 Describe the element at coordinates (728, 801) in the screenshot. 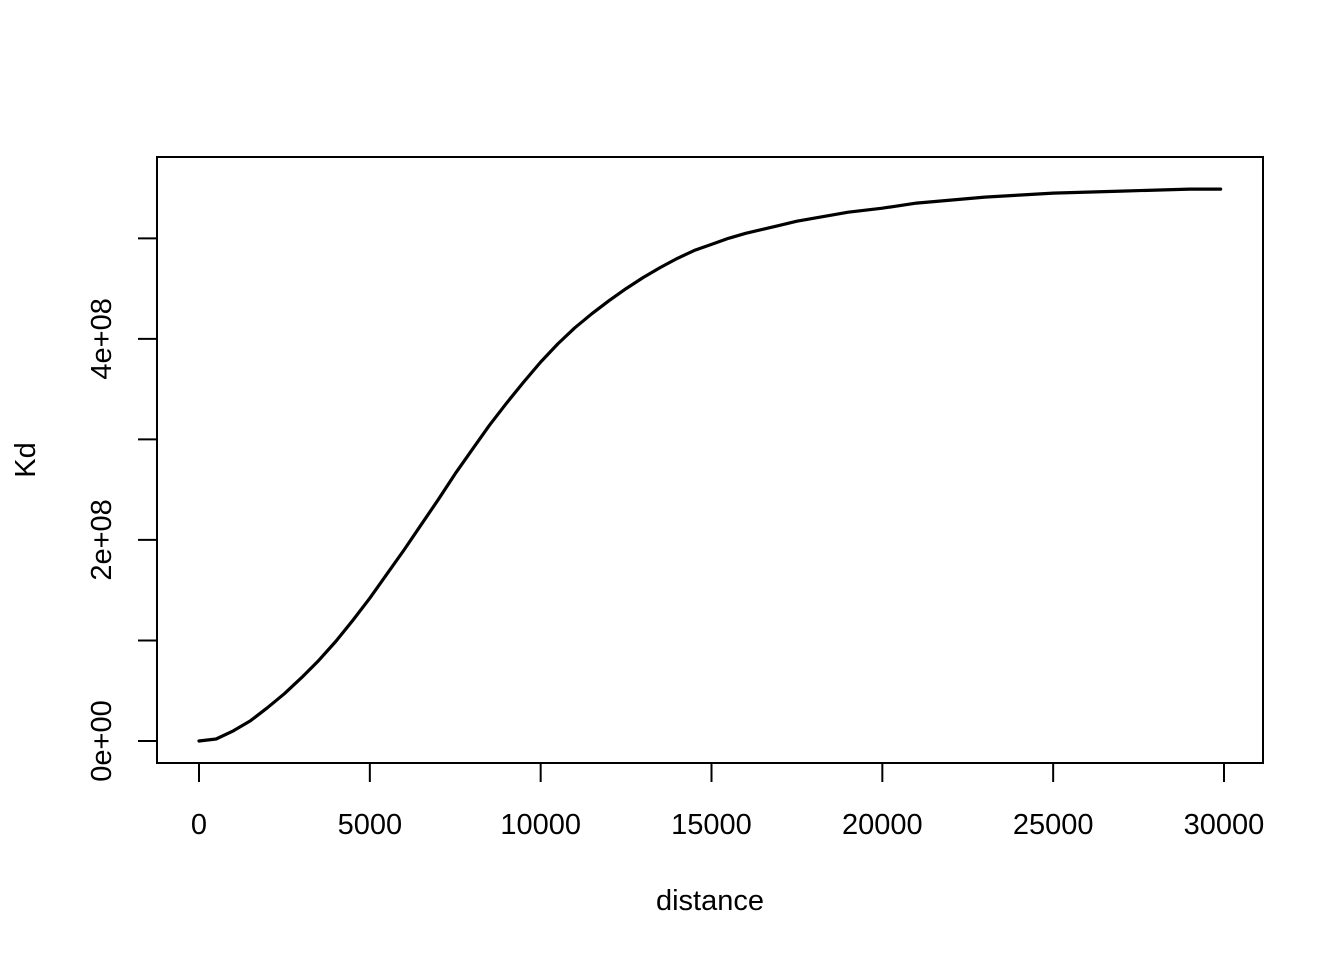

I see `x-axis: 0 5000 10000 15000 20000 25000 30000` at that location.